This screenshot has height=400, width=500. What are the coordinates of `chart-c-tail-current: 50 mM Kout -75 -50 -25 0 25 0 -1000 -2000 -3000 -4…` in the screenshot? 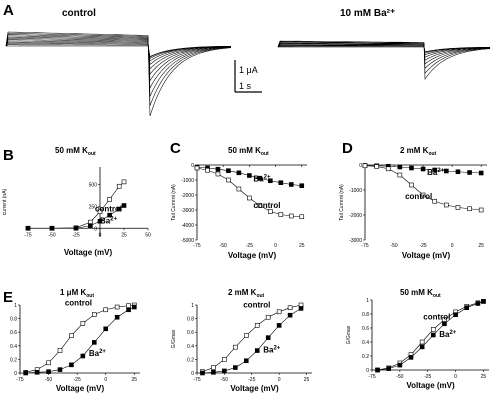 It's located at (239, 203).